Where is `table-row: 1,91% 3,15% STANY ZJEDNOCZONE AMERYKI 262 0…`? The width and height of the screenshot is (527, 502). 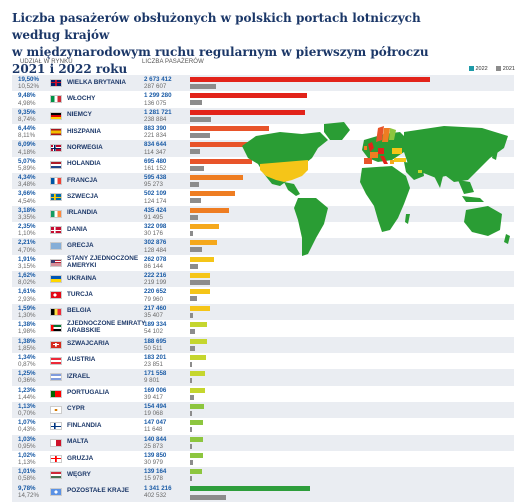
table-row: 1,91% 3,15% STANY ZJEDNOCZONE AMERYKI 262 0… is located at coordinates (263, 263).